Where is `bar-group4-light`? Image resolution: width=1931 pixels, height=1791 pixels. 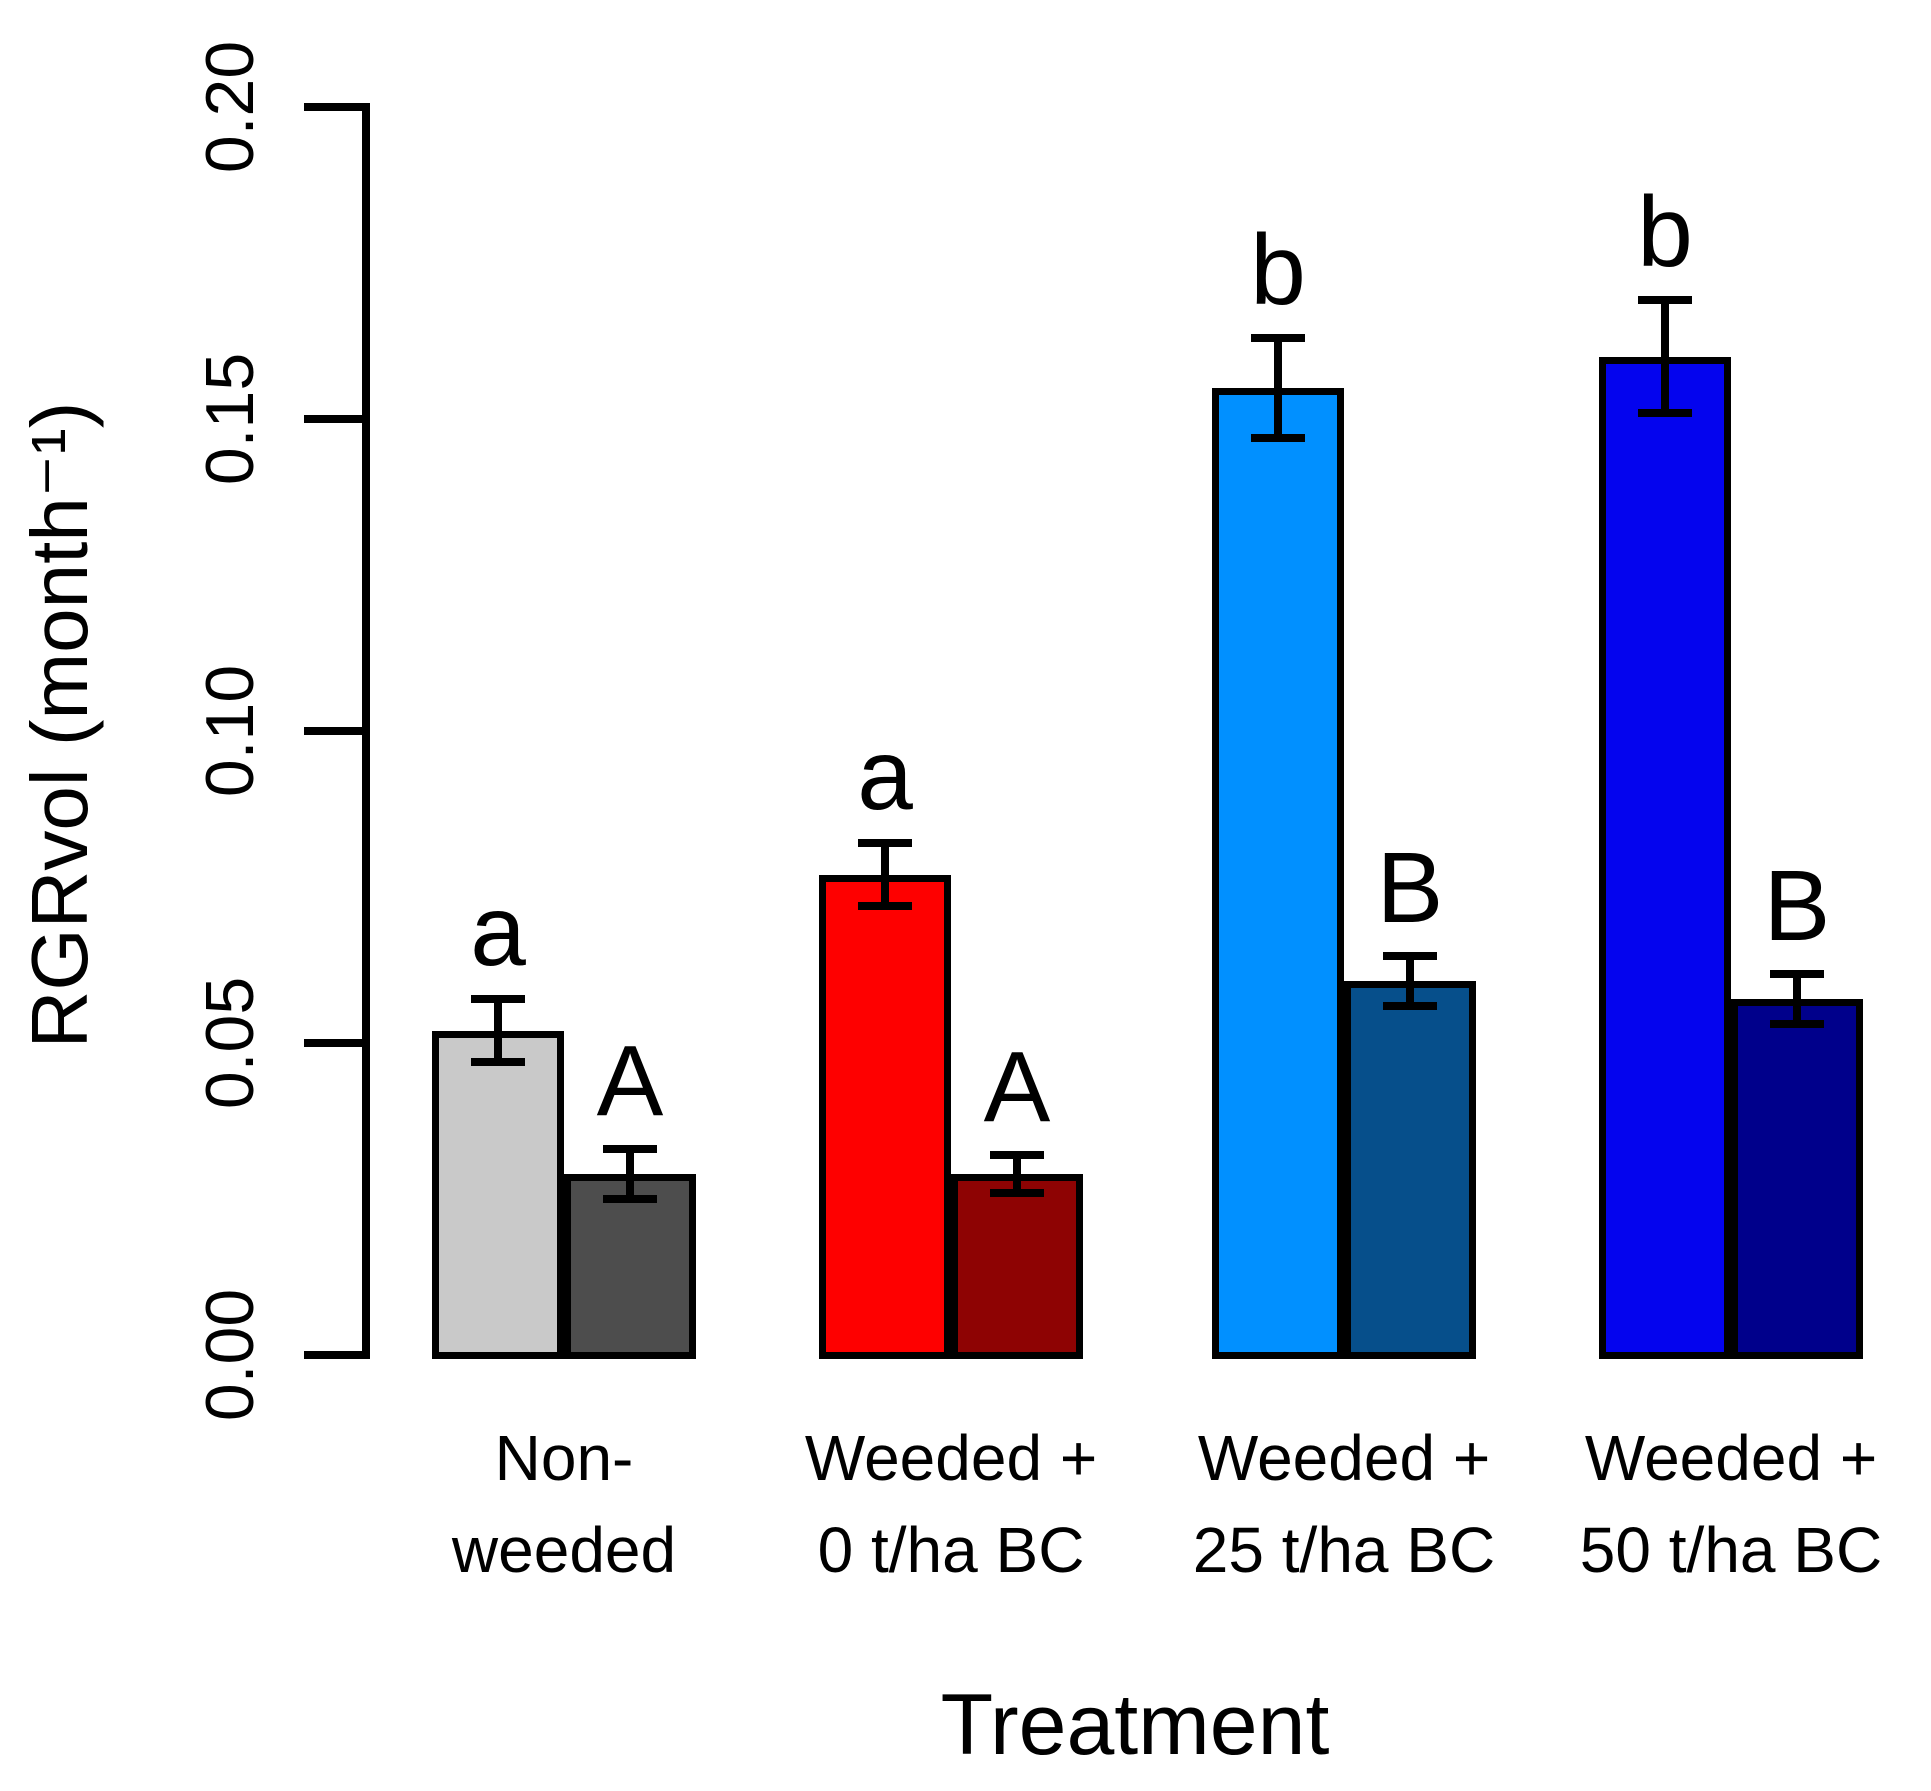 bar-group4-light is located at coordinates (1665, 857).